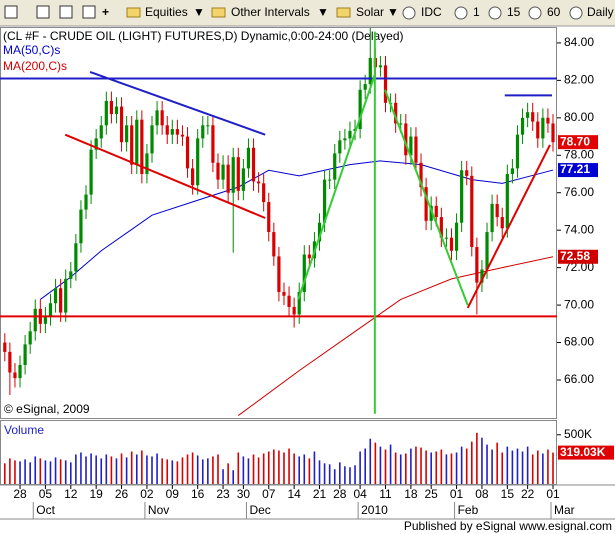  What do you see at coordinates (600, 12) in the screenshot?
I see `interval-button: Daily` at bounding box center [600, 12].